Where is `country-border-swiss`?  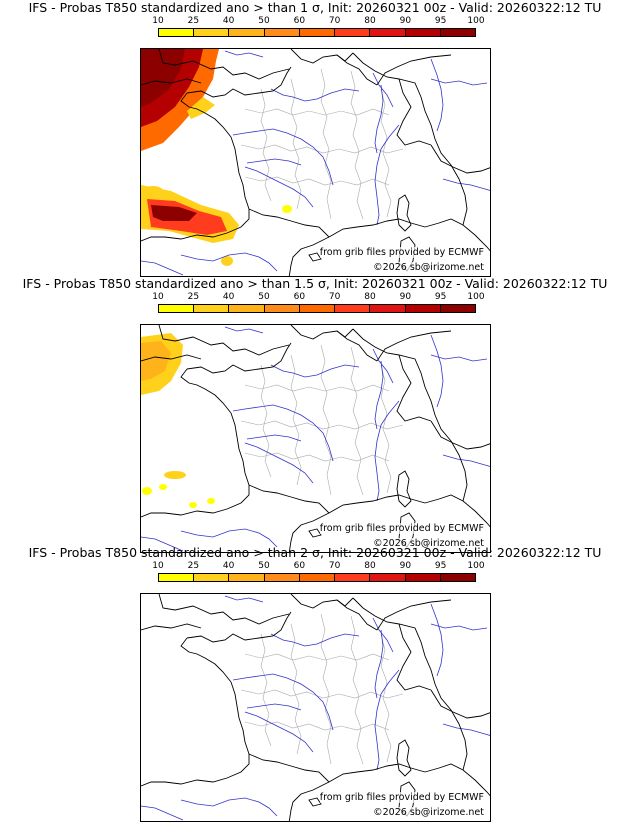 country-border-swiss is located at coordinates (414, 388).